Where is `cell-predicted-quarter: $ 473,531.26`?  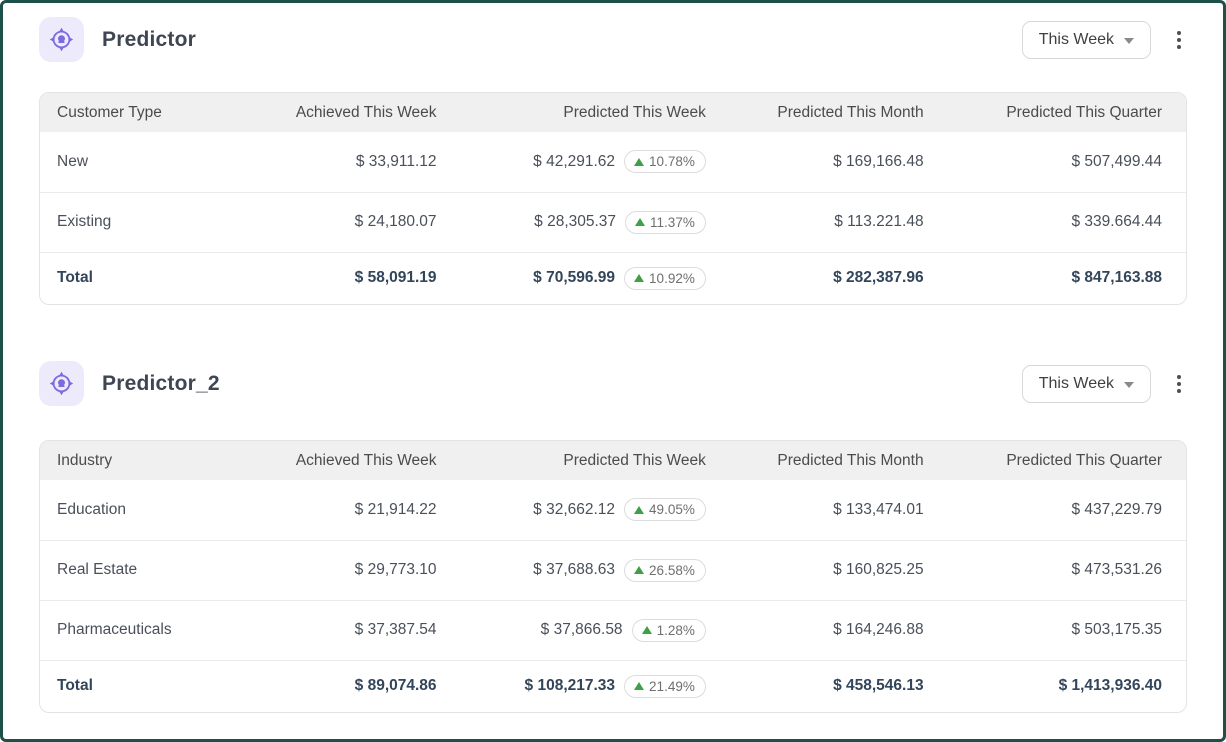 cell-predicted-quarter: $ 473,531.26 is located at coordinates (1062, 569).